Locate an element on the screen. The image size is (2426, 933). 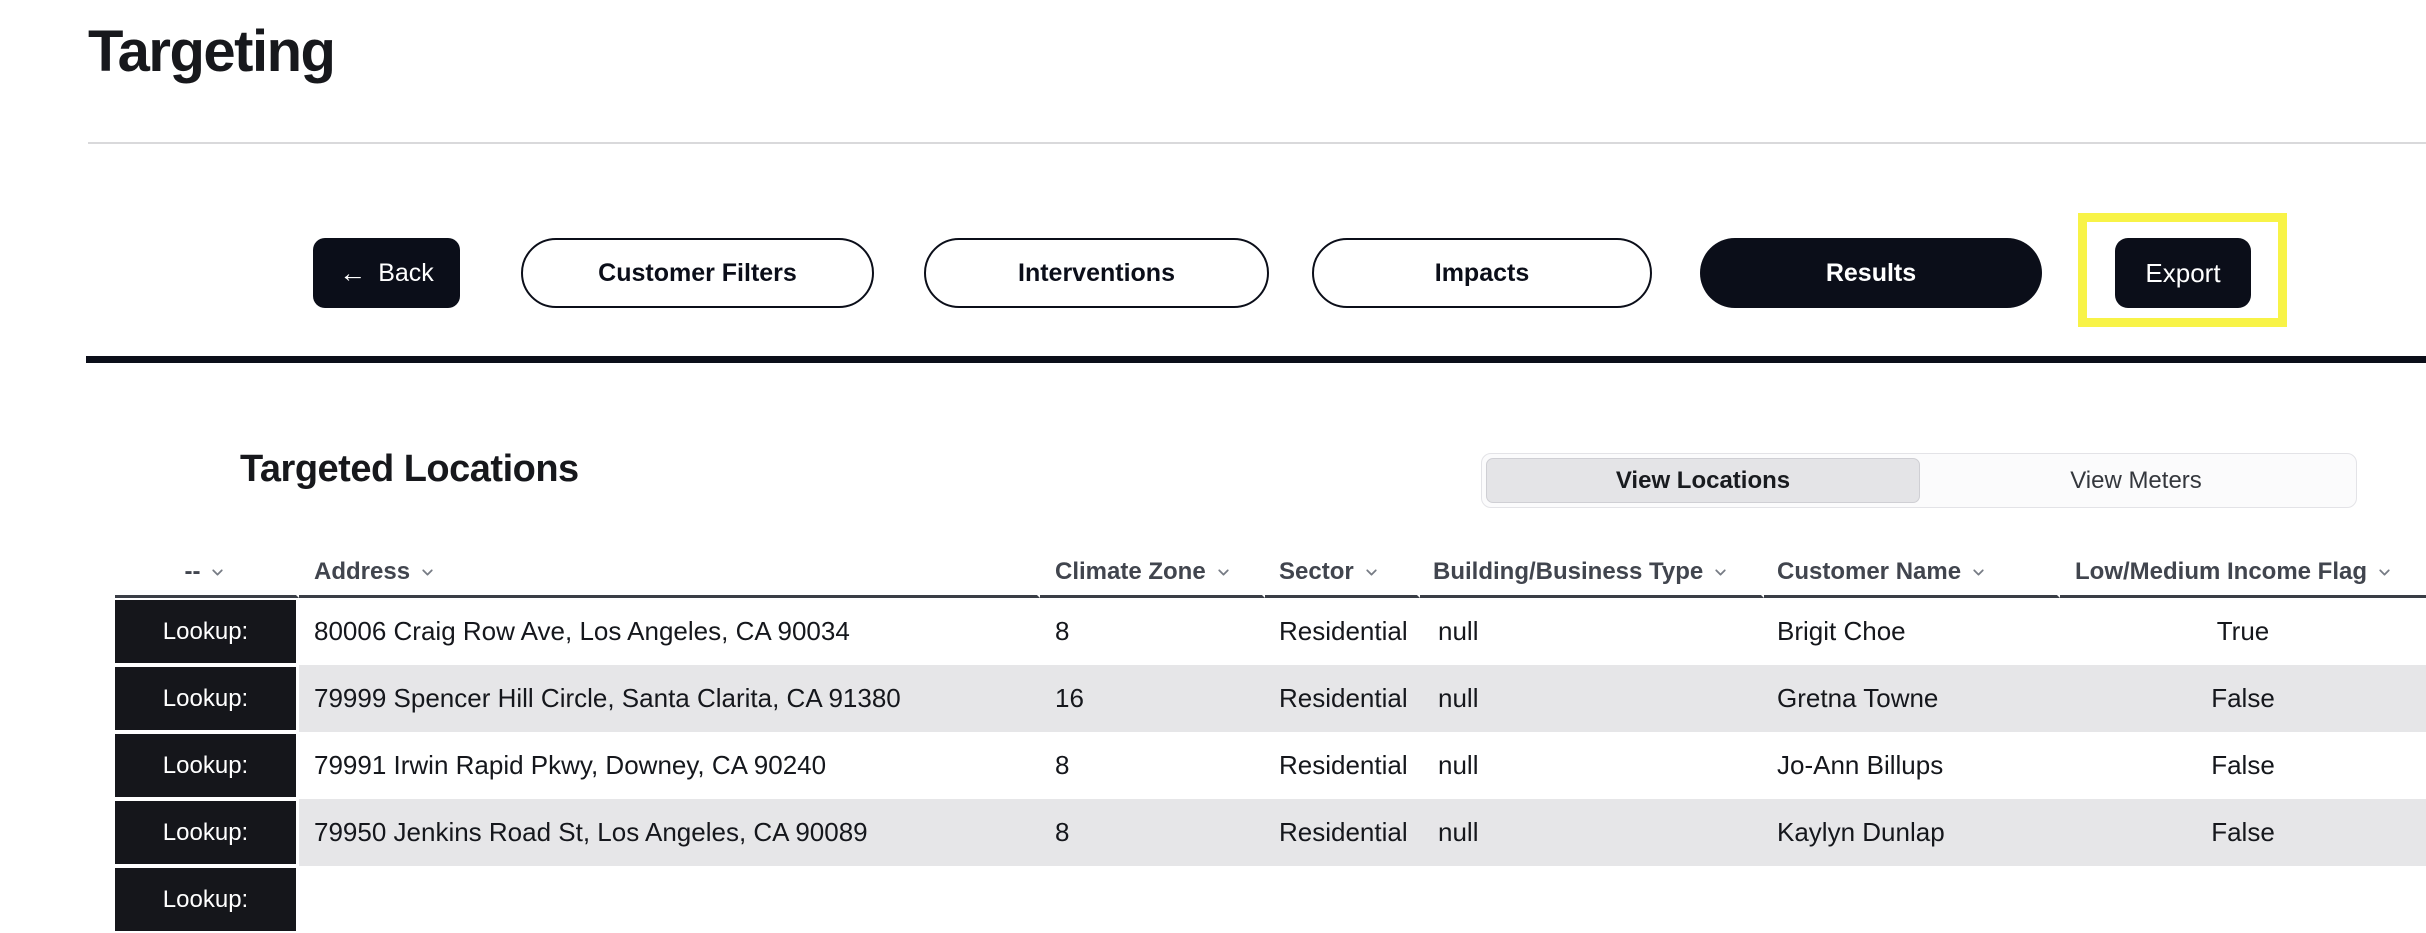
back-button: ← Back is located at coordinates (386, 273).